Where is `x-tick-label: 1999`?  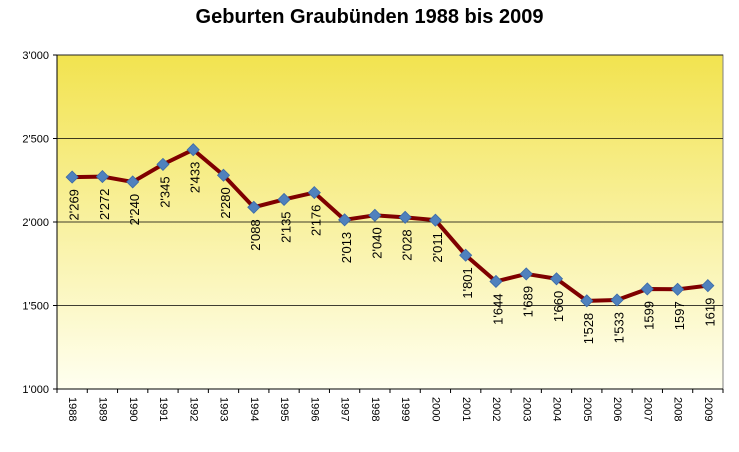
x-tick-label: 1999 is located at coordinates (405, 409).